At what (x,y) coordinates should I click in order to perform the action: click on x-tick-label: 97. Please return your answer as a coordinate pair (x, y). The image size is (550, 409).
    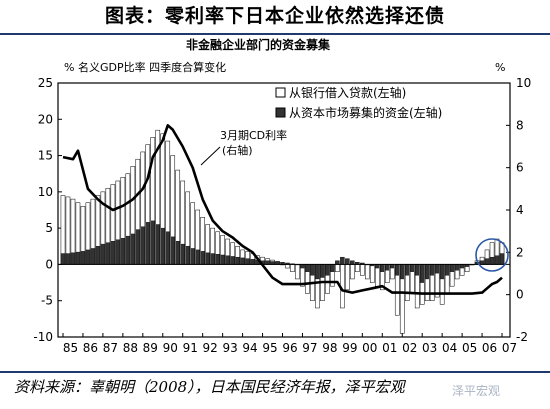
    Looking at the image, I should click on (309, 348).